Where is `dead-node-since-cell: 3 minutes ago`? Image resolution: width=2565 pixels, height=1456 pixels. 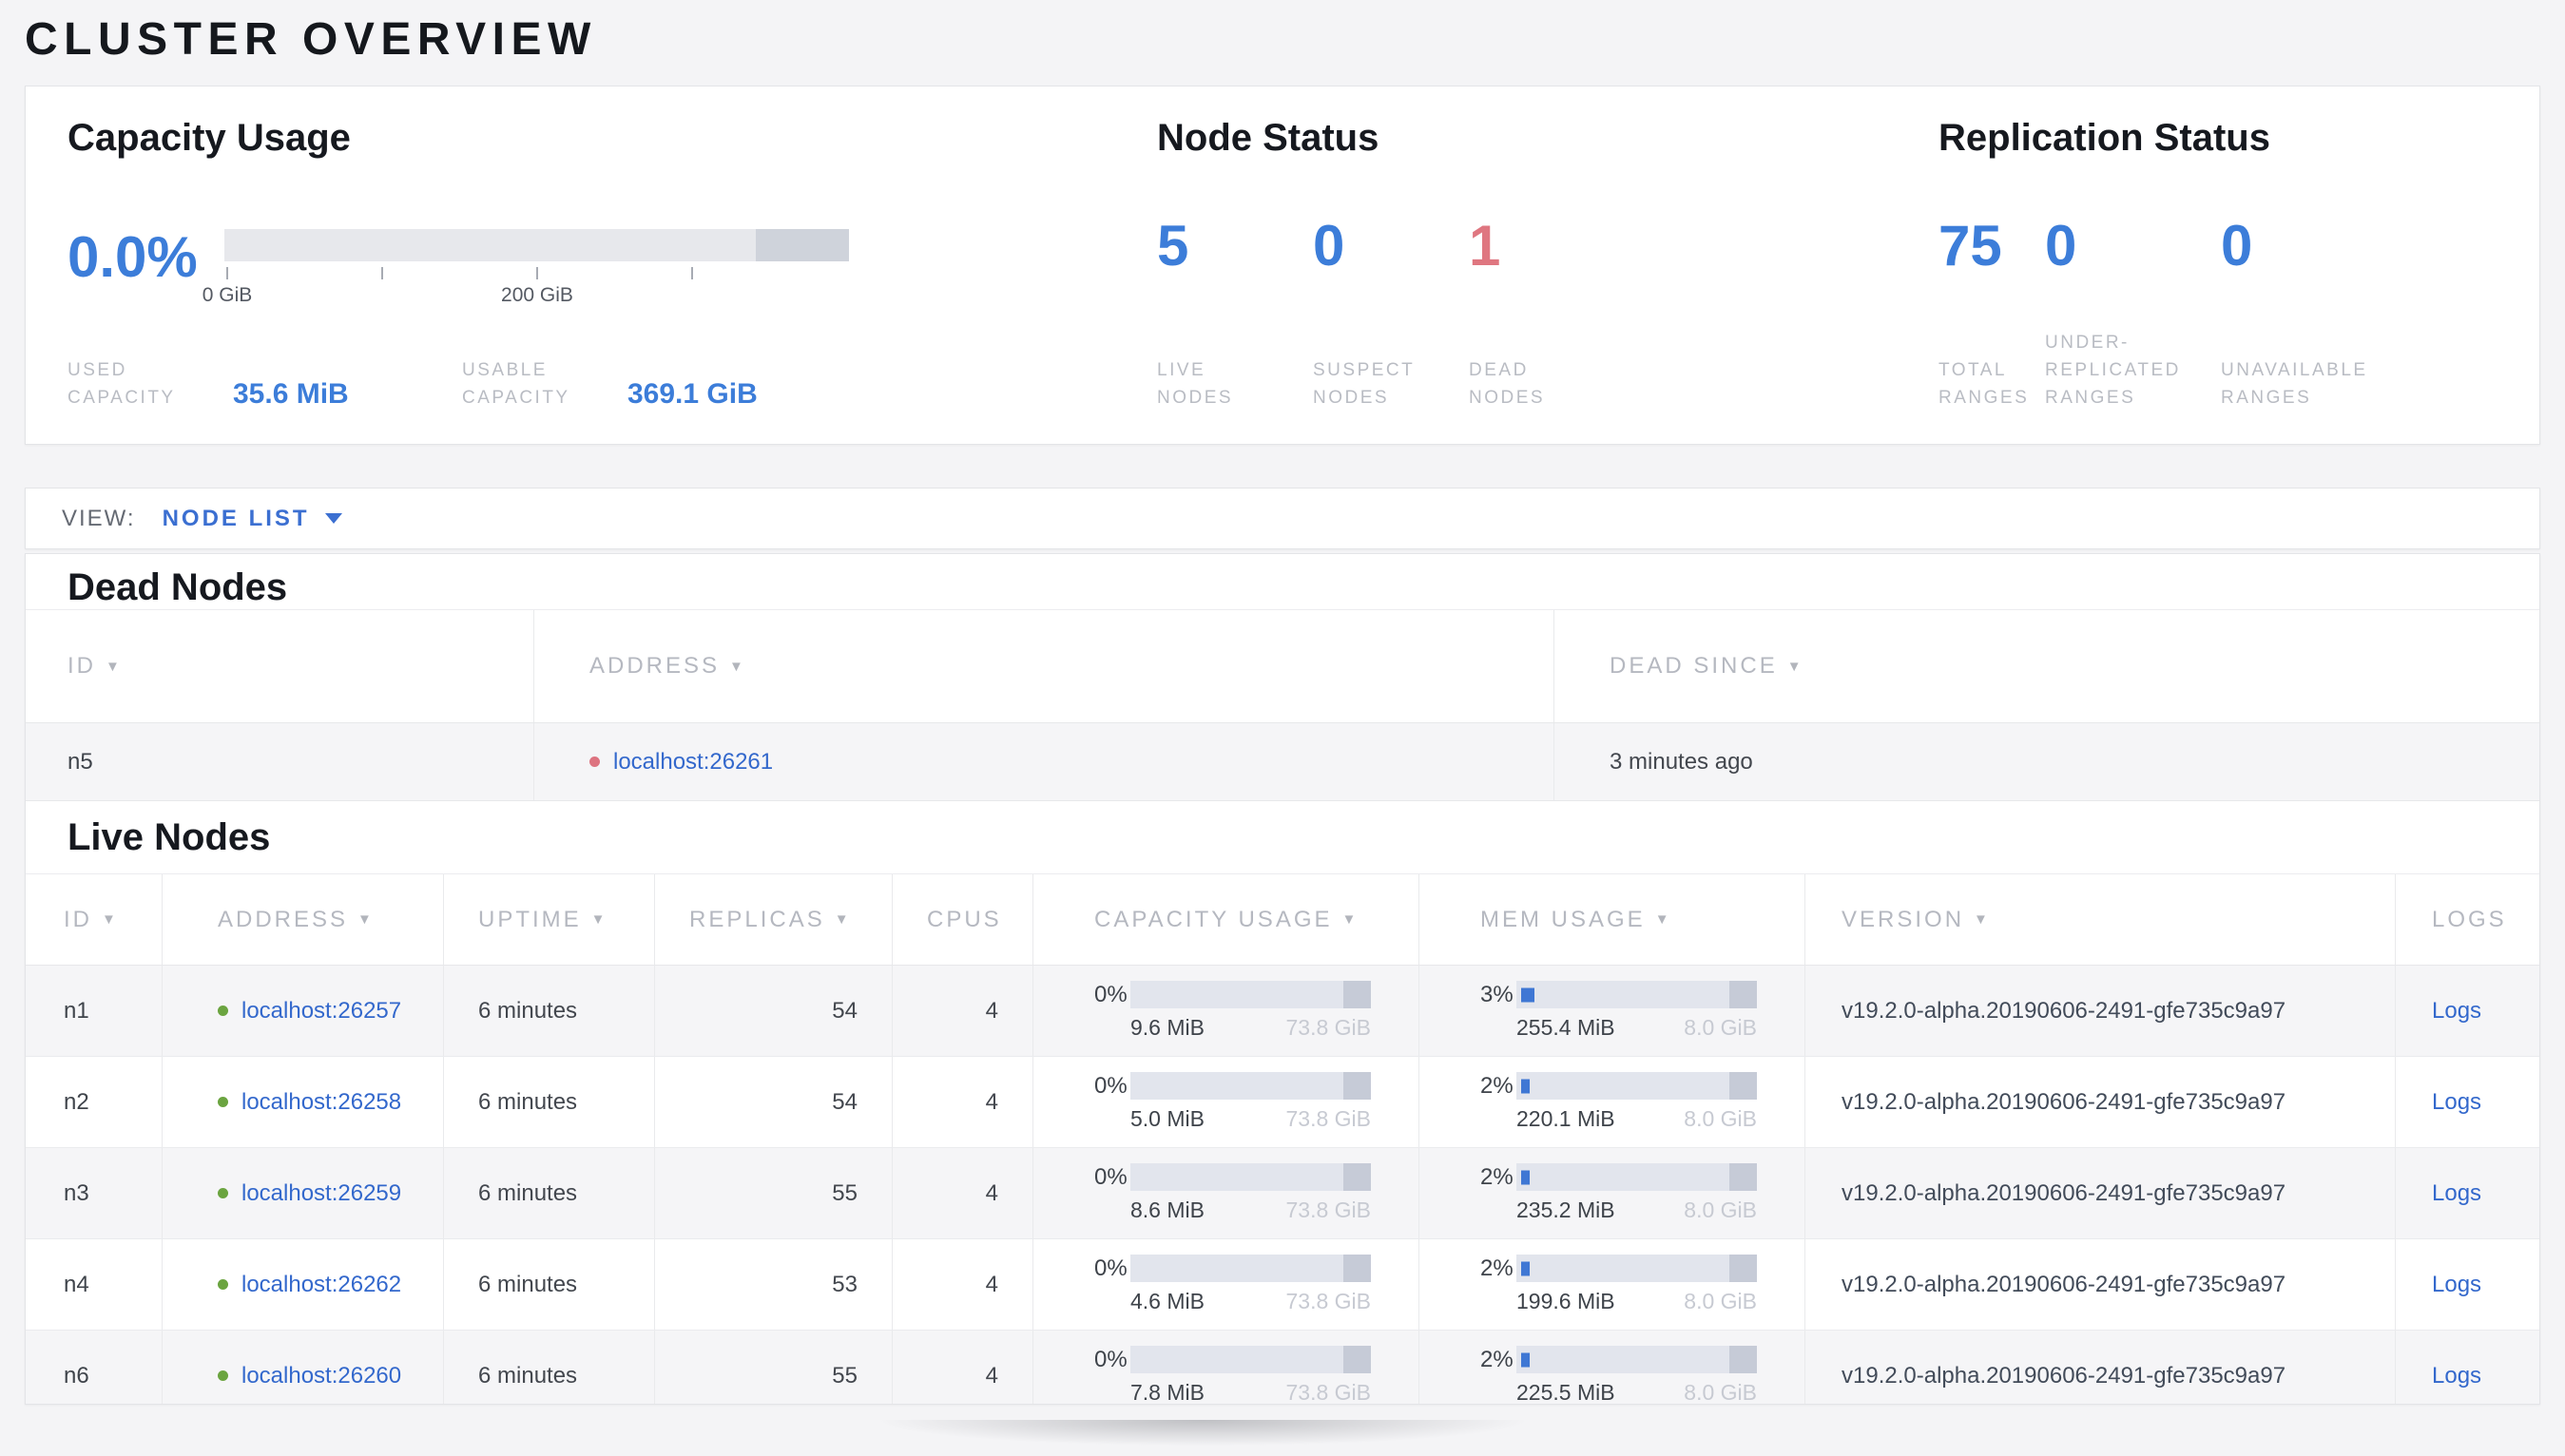 dead-node-since-cell: 3 minutes ago is located at coordinates (2046, 761).